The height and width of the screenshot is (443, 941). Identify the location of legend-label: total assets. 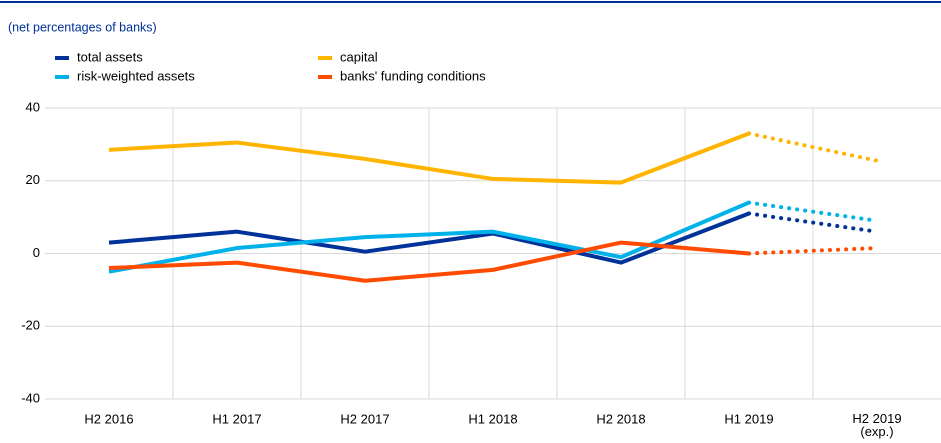
(110, 56).